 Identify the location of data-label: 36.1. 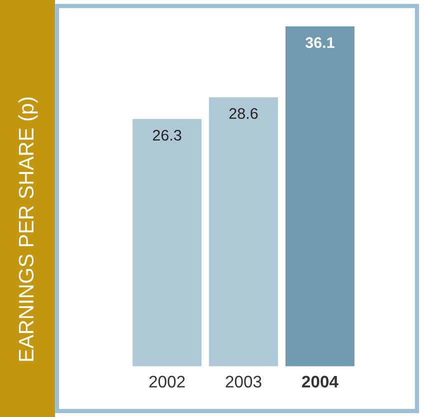
(319, 42).